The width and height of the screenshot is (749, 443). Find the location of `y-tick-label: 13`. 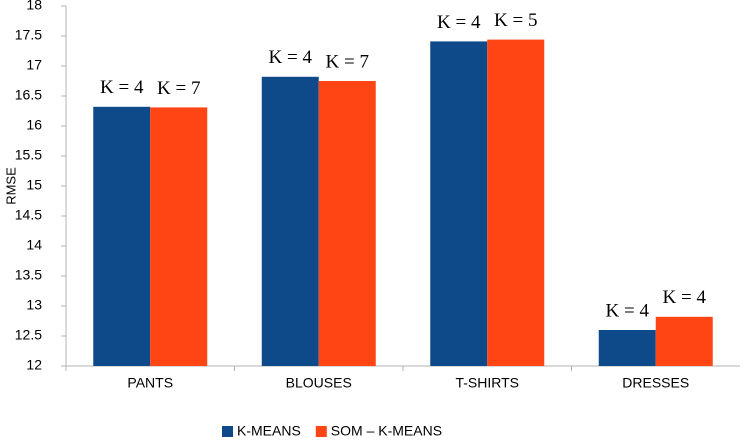

y-tick-label: 13 is located at coordinates (34, 305).